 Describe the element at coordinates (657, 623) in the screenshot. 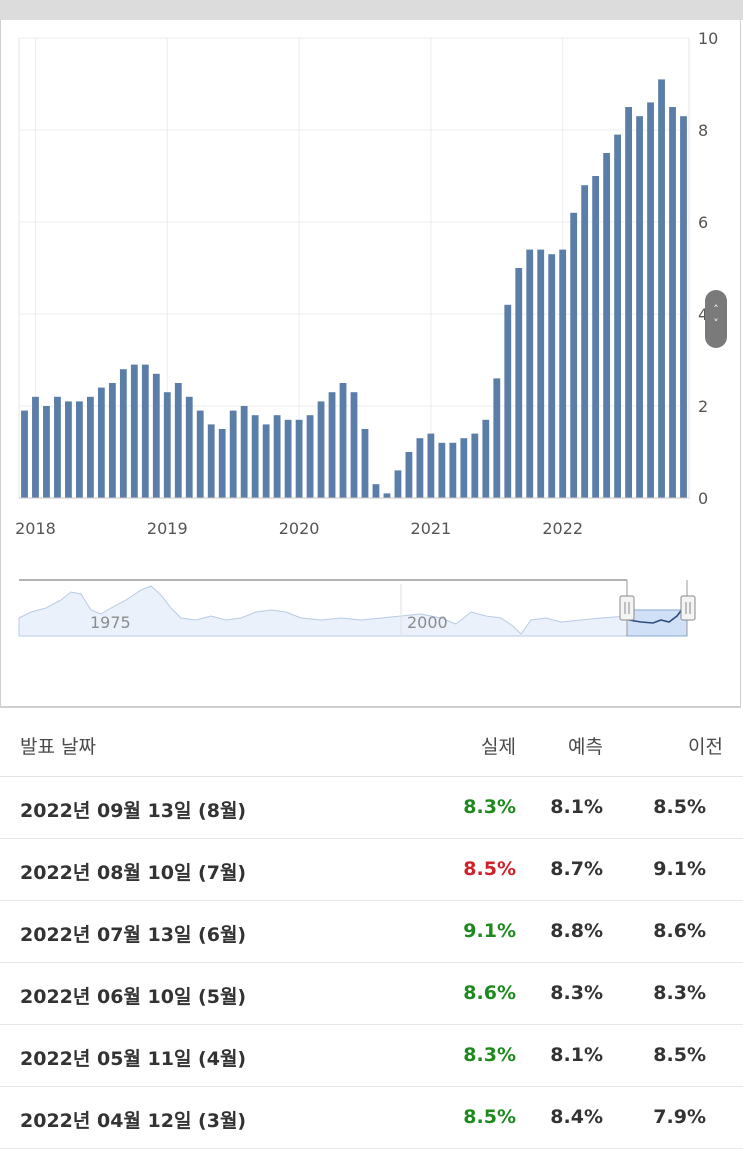

I see `navigator-selected-range` at that location.